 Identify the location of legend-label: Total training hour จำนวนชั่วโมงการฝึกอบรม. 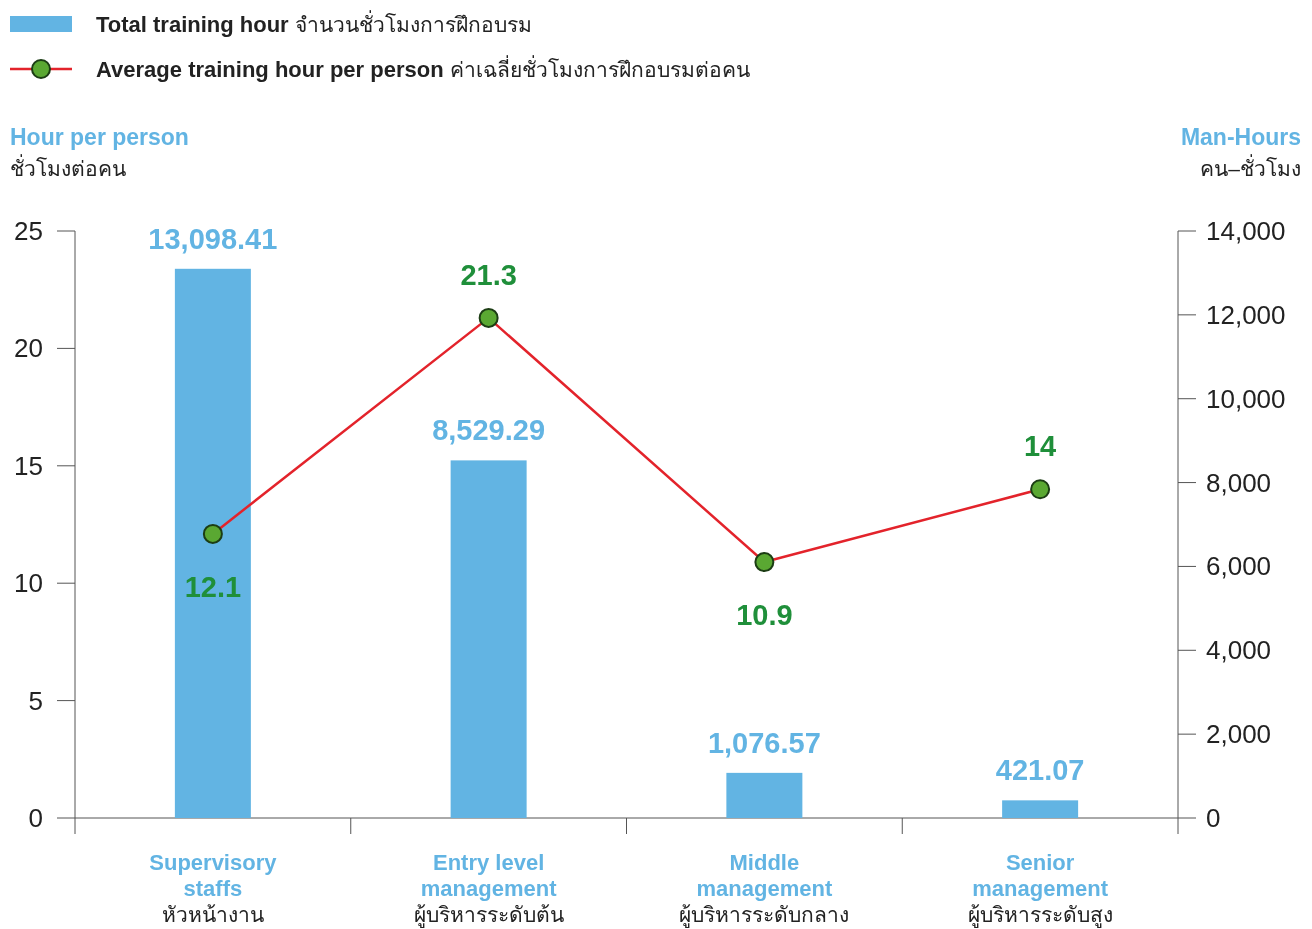
(314, 23).